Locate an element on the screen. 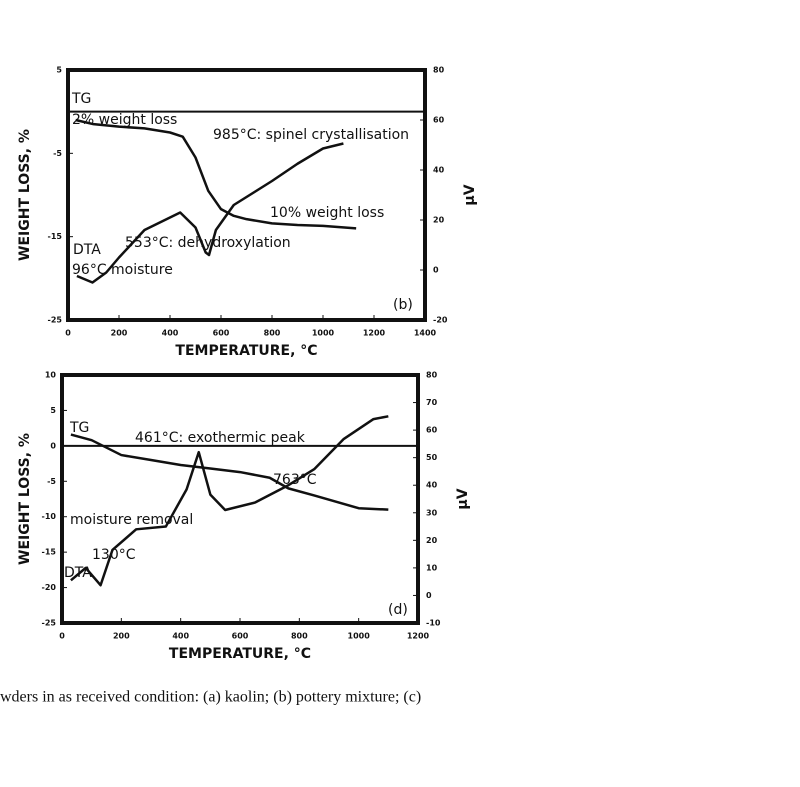 The image size is (800, 787). annotation: 96°C moisture is located at coordinates (122, 270).